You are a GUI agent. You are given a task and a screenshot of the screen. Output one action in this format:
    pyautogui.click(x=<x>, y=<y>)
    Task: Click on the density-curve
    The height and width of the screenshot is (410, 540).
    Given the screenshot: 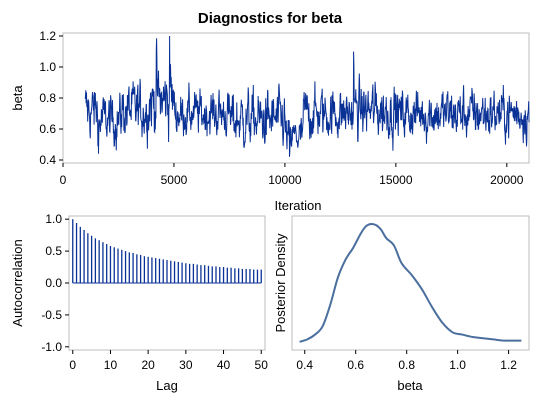 What is the action you would take?
    pyautogui.click(x=410, y=282)
    